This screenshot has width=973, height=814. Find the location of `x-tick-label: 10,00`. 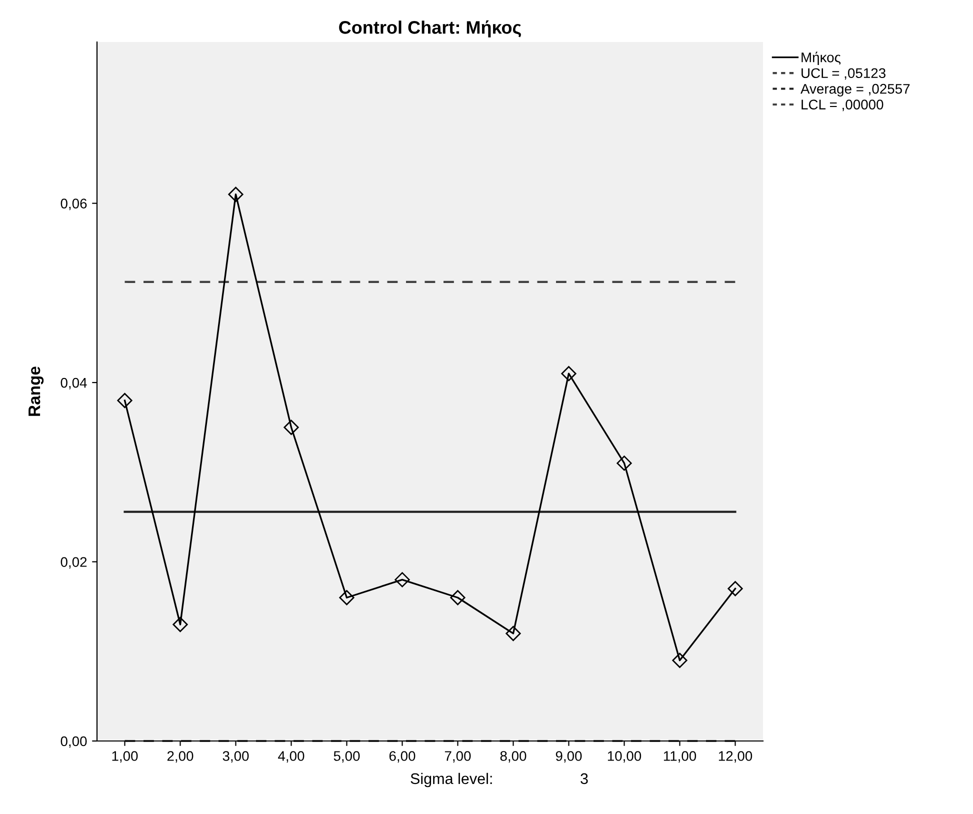

x-tick-label: 10,00 is located at coordinates (625, 757).